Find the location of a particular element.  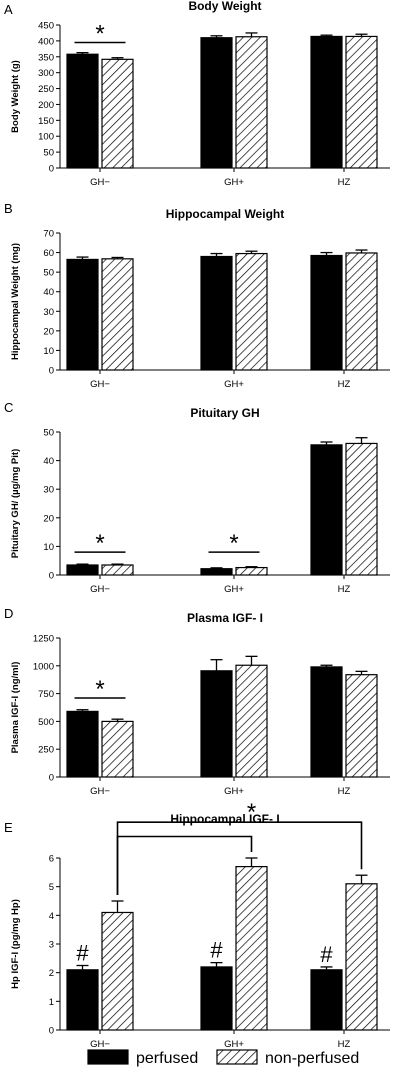

y-axis-label: Body Weight (g) is located at coordinates (15, 96).